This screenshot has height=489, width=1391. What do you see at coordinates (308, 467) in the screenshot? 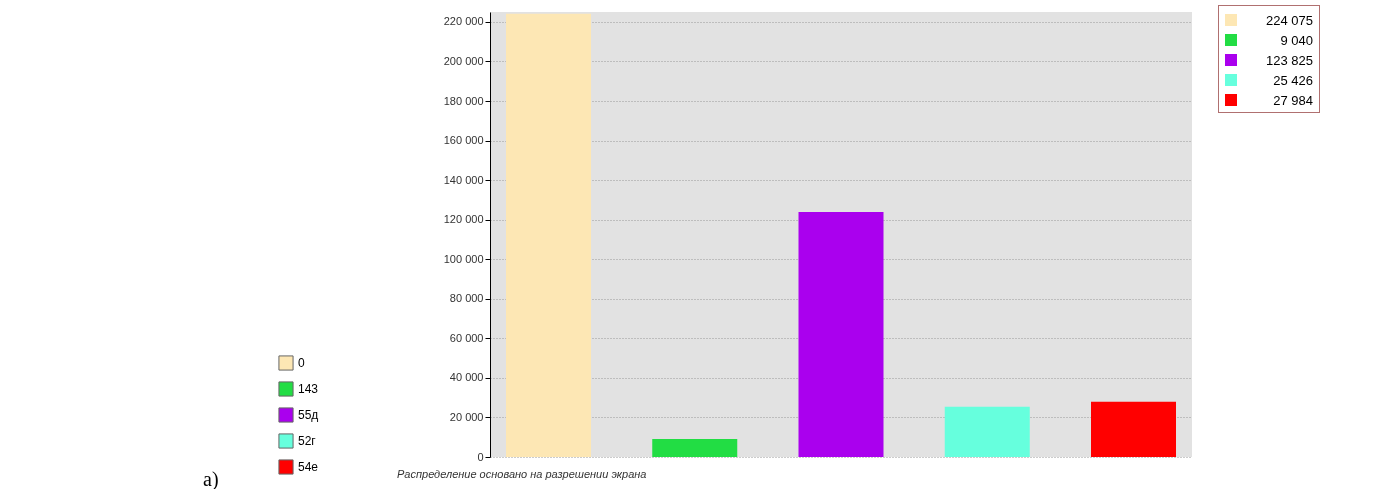
I see `legend-label: 54е` at bounding box center [308, 467].